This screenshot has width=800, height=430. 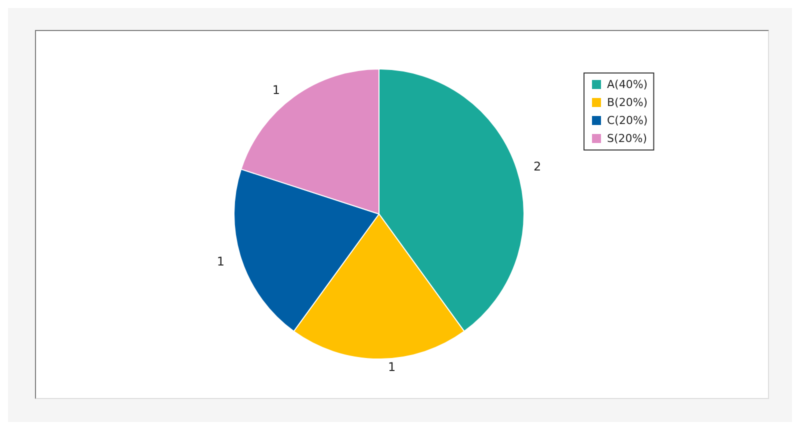 I want to click on legend-label: S(20%), so click(x=627, y=138).